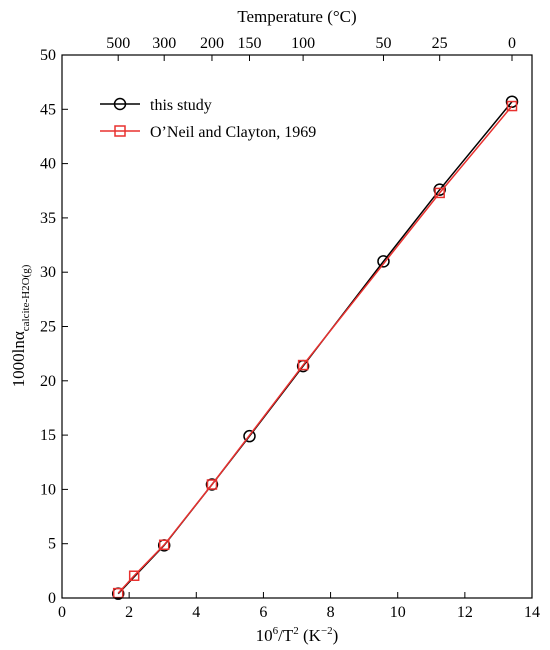 The width and height of the screenshot is (550, 650). I want to click on y-tick-label: 50, so click(48, 55).